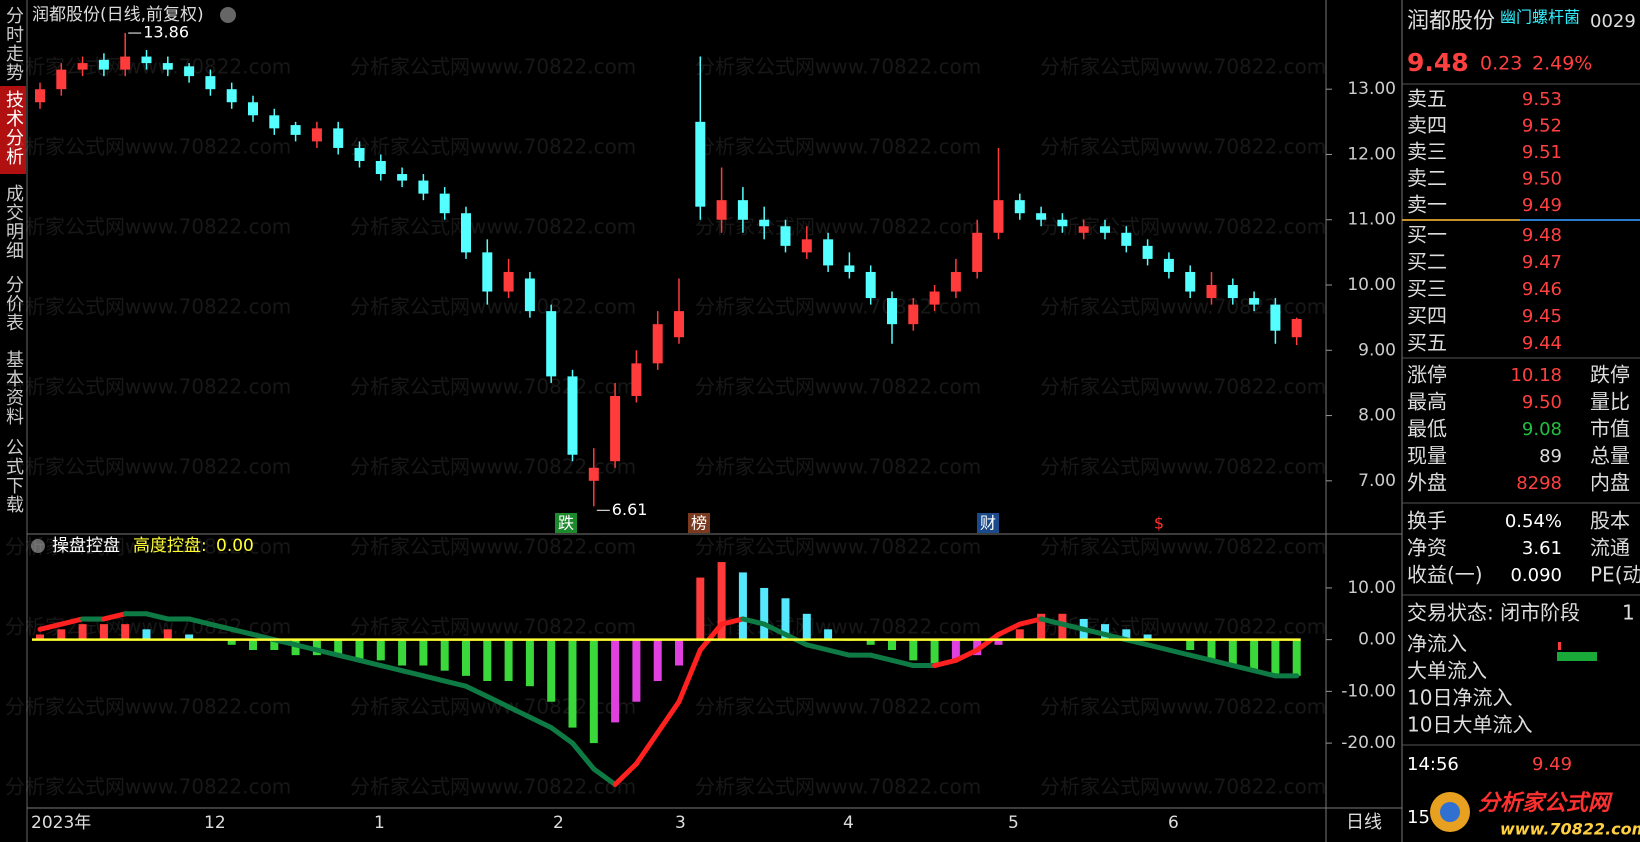 Image resolution: width=1640 pixels, height=842 pixels. Describe the element at coordinates (13, 44) in the screenshot. I see `side-tab: 分时走势` at that location.